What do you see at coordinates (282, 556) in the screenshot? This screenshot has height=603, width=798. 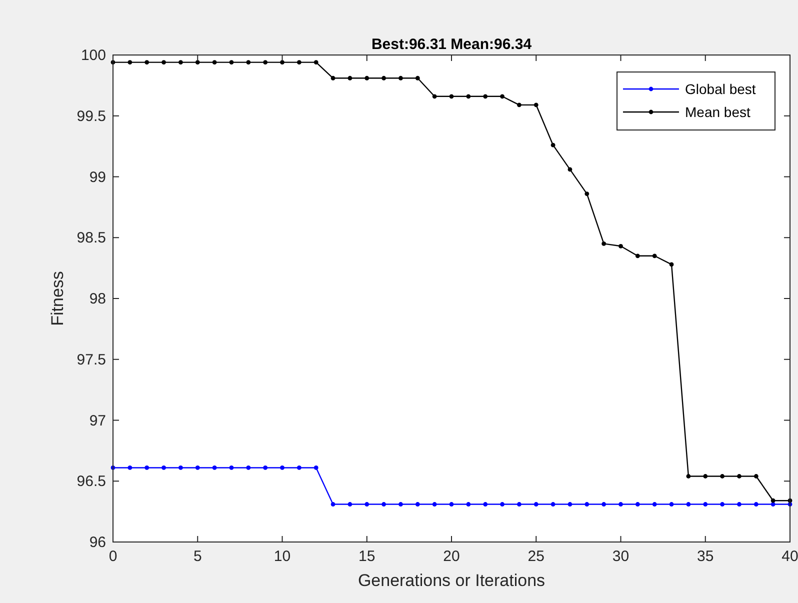 I see `x-tick-label: 10` at bounding box center [282, 556].